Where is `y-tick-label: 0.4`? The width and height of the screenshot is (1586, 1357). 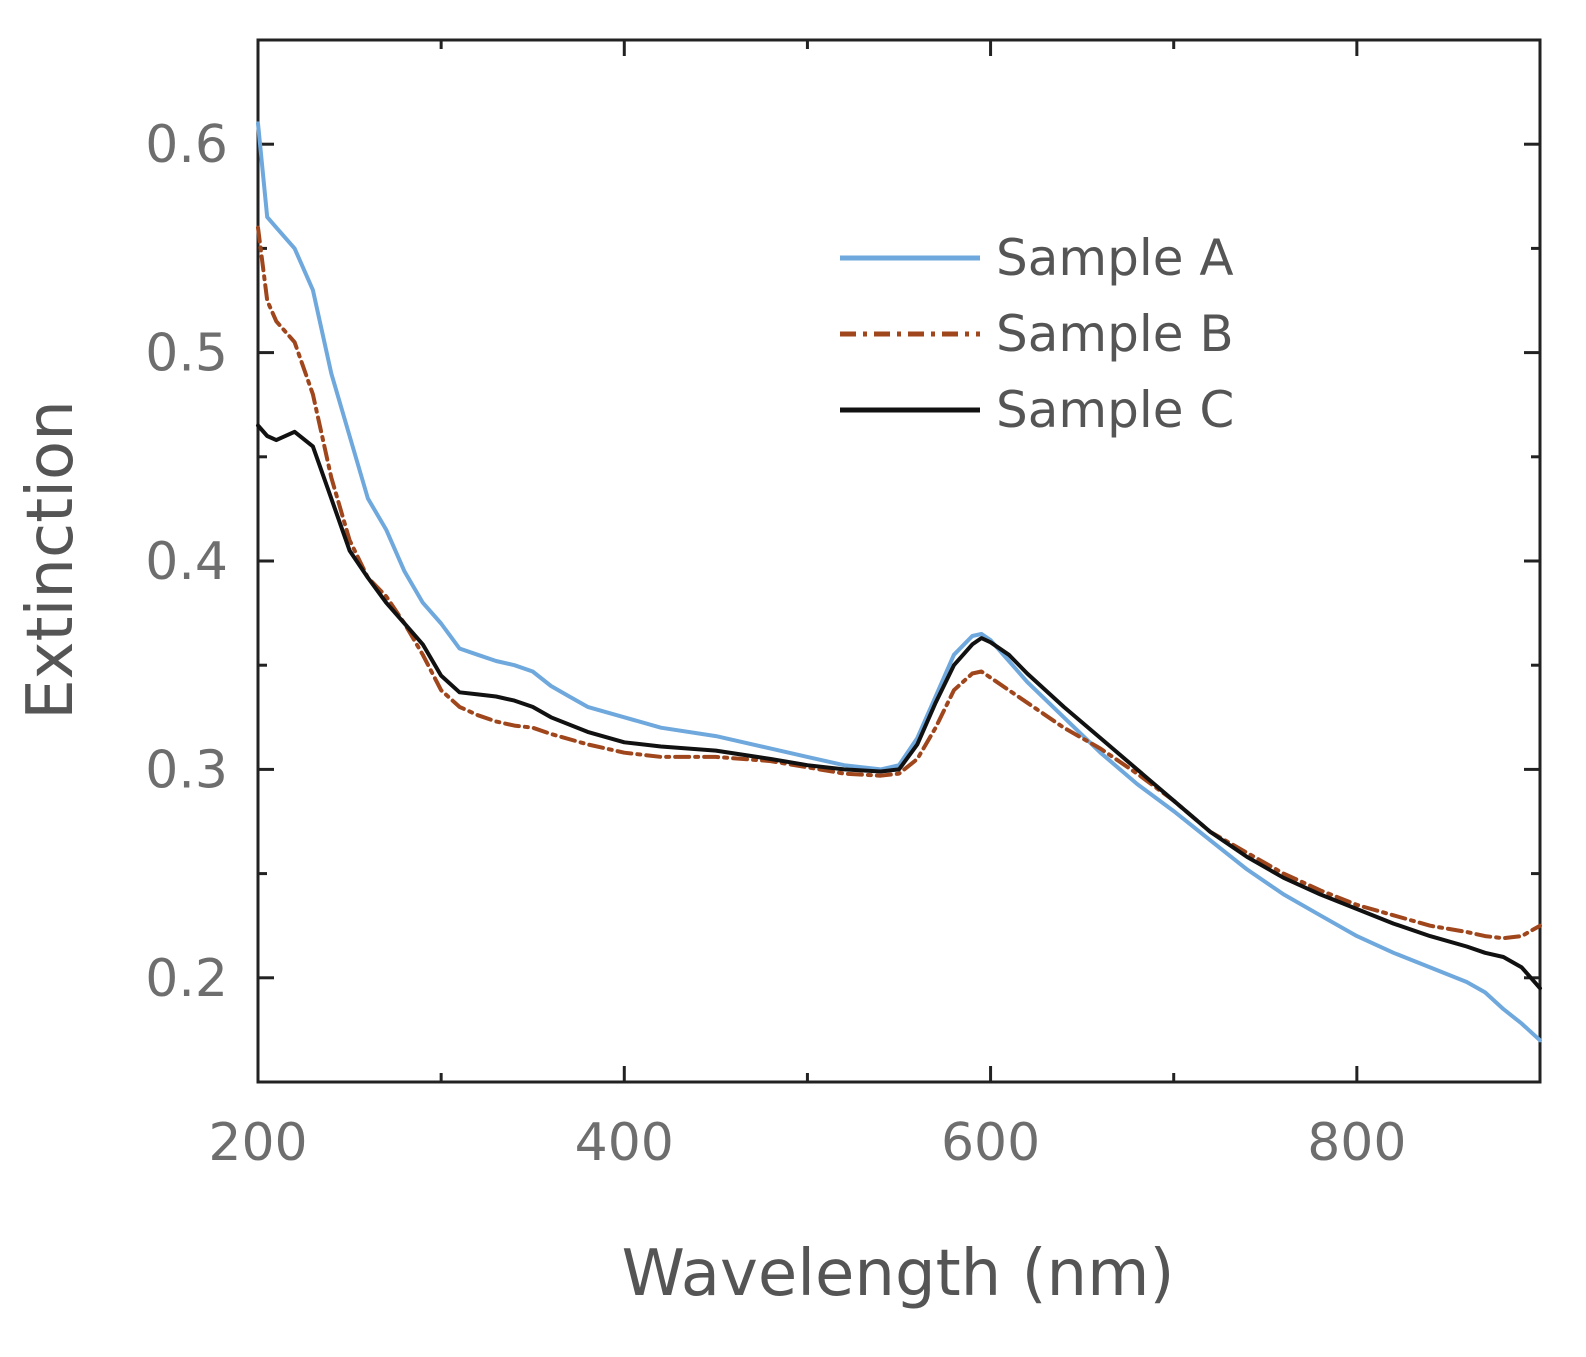
y-tick-label: 0.4 is located at coordinates (186, 562).